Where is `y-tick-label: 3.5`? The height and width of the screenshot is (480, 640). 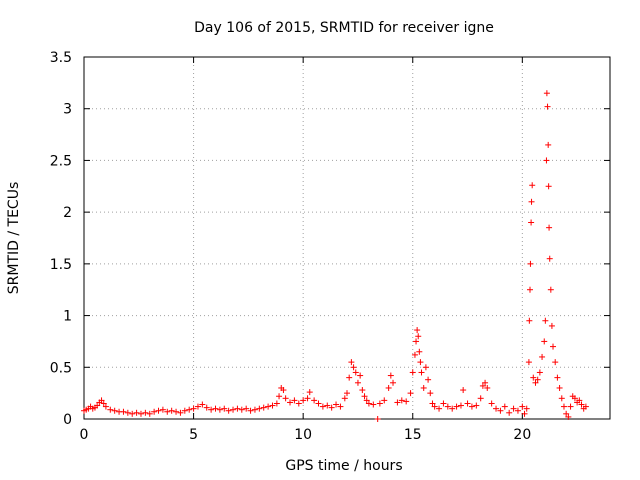 y-tick-label: 3.5 is located at coordinates (61, 58).